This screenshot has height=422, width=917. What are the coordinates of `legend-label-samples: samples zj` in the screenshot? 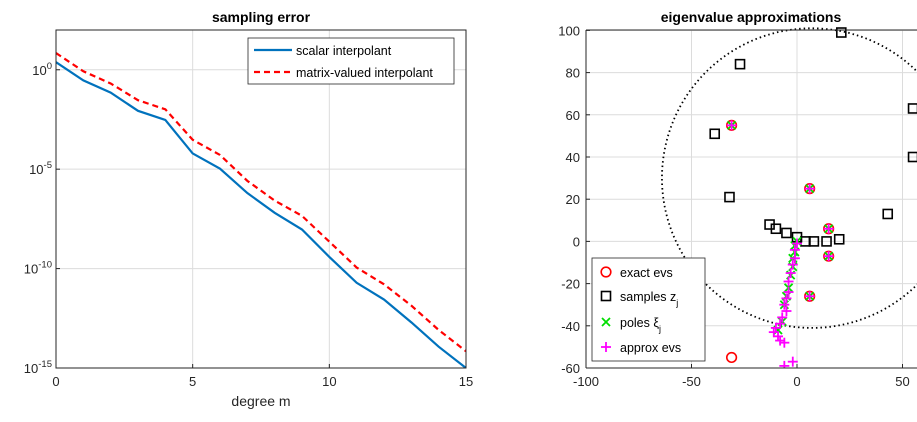 It's located at (649, 299).